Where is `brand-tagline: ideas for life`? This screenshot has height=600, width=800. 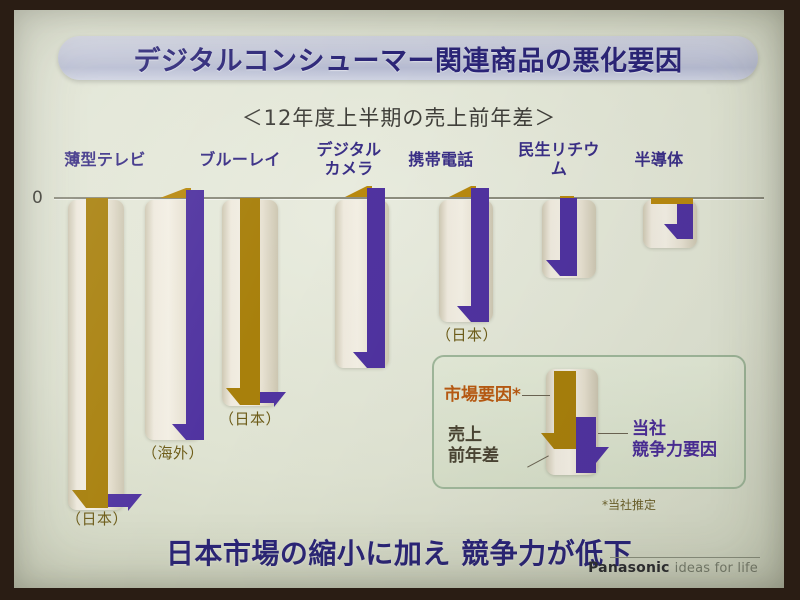
brand-tagline: ideas for life is located at coordinates (716, 568).